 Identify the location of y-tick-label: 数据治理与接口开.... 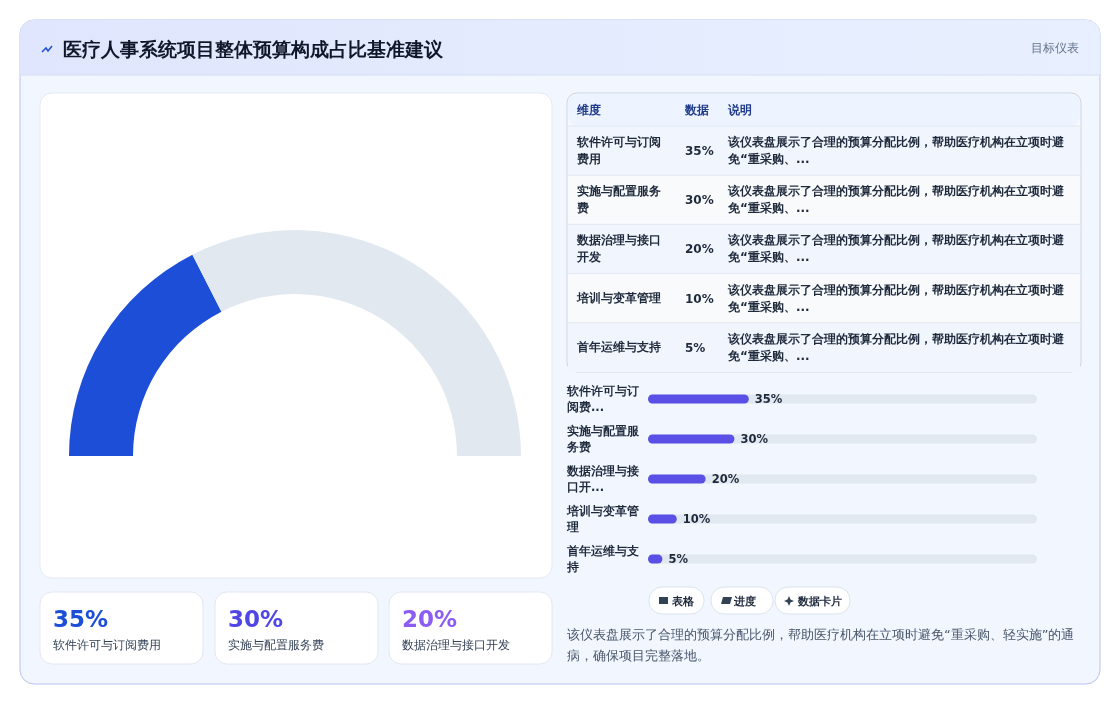
(602, 479).